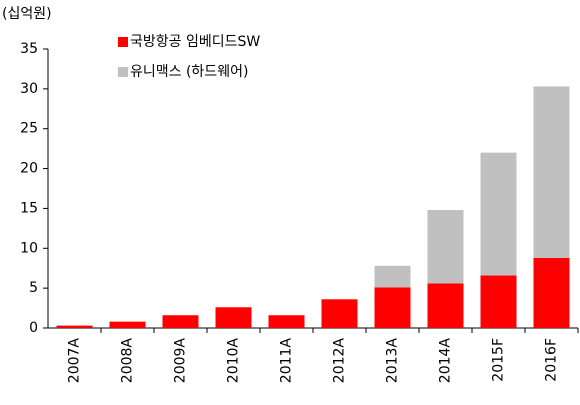 This screenshot has width=580, height=405. Describe the element at coordinates (29, 49) in the screenshot. I see `y-tick-label: 35` at that location.